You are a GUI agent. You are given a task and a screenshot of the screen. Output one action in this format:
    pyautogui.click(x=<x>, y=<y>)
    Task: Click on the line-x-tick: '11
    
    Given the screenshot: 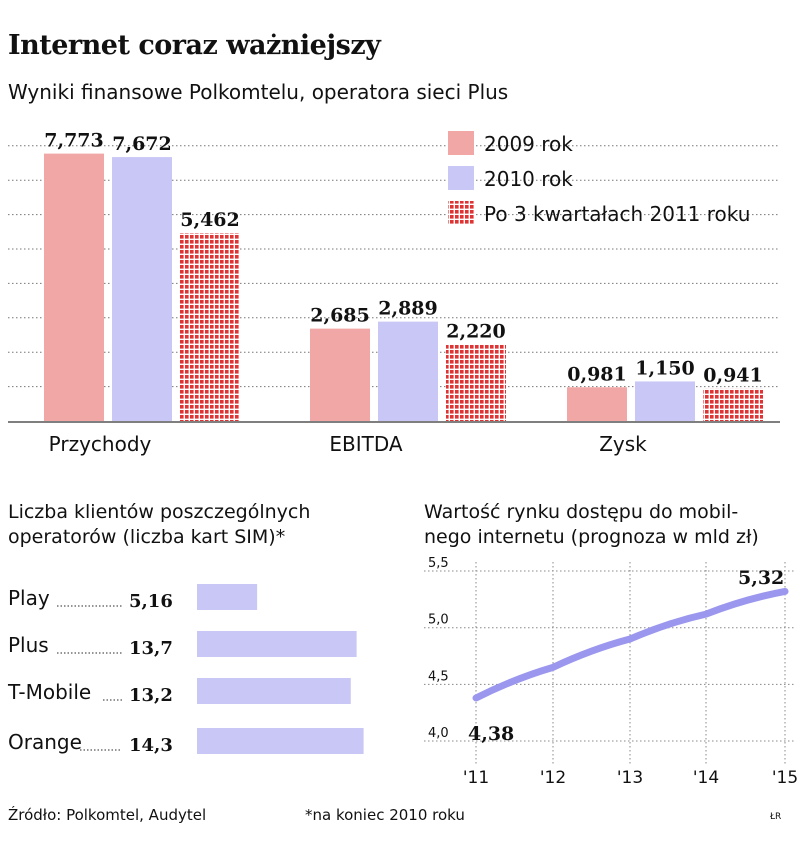 What is the action you would take?
    pyautogui.click(x=476, y=778)
    